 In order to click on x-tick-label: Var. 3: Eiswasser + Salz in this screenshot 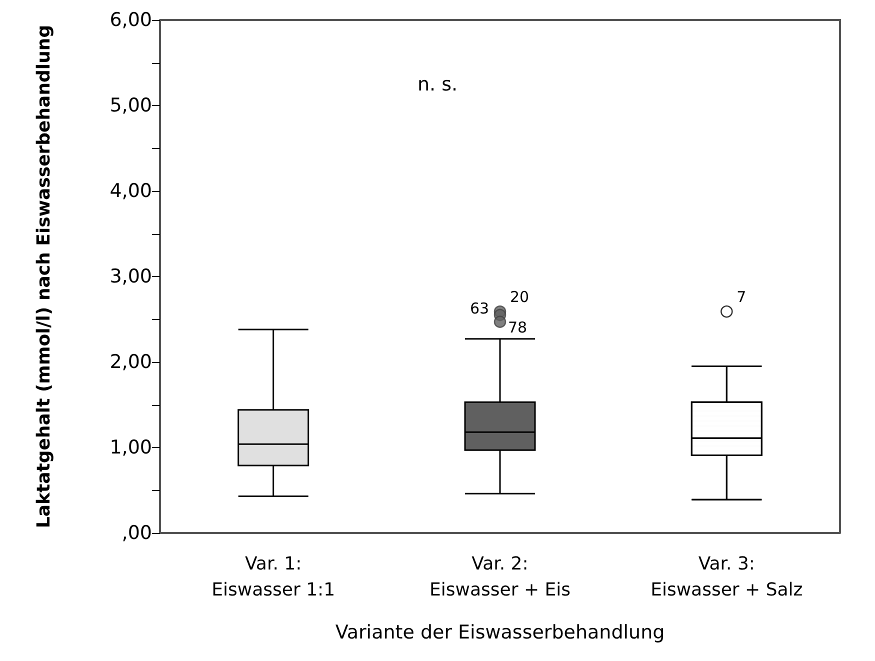, I will do `click(726, 577)`.